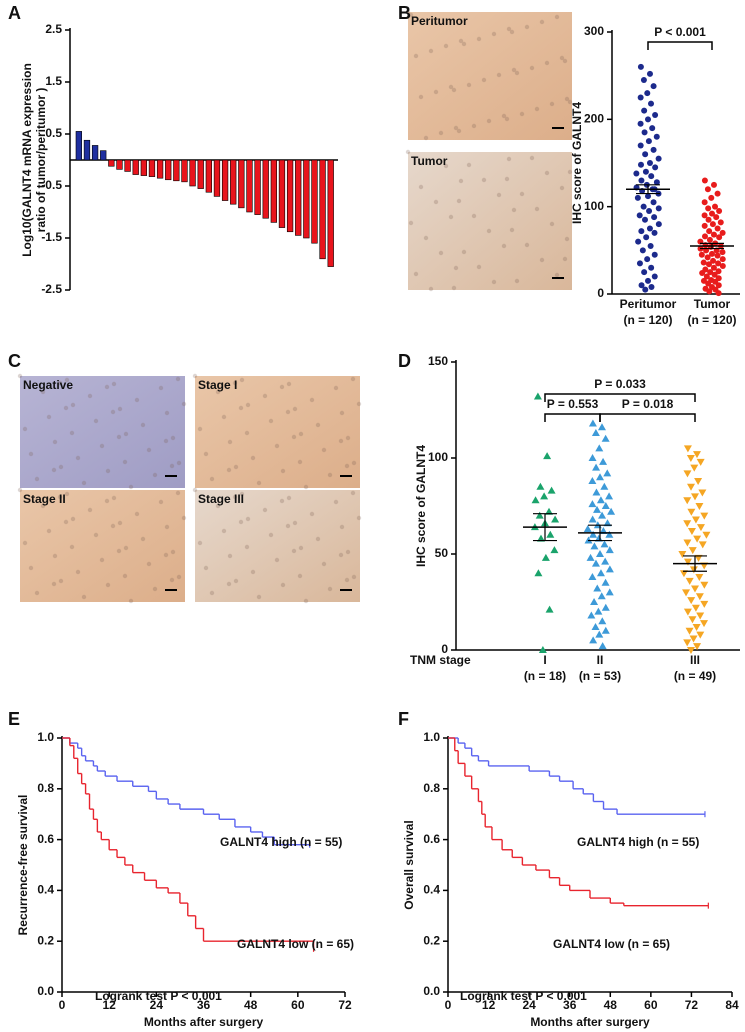 The height and width of the screenshot is (1032, 745). Describe the element at coordinates (45, 940) in the screenshot. I see `y-tick-label: 0.2` at that location.